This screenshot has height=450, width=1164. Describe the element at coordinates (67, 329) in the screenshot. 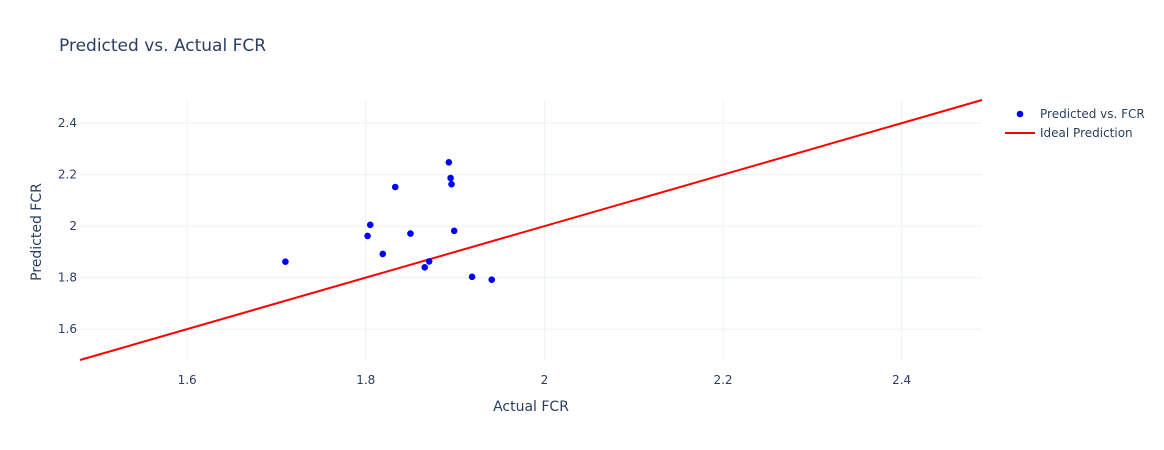

I see `y-tick-label: 1.6` at that location.